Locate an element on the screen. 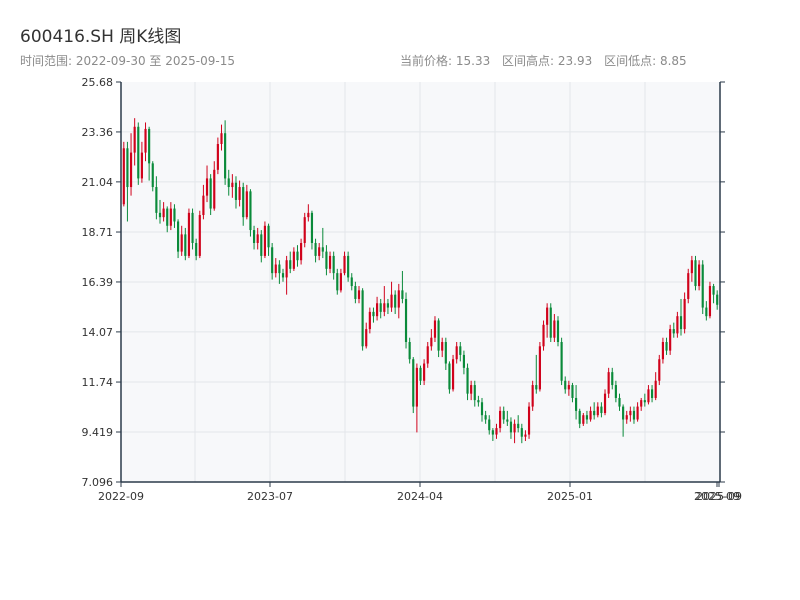  x-tick-label: 2025-01 is located at coordinates (570, 496).